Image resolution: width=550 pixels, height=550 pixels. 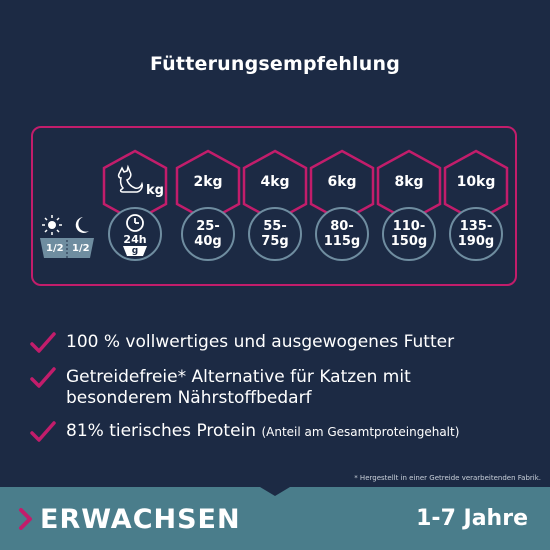 I want to click on bowl-icon, so click(x=135, y=251).